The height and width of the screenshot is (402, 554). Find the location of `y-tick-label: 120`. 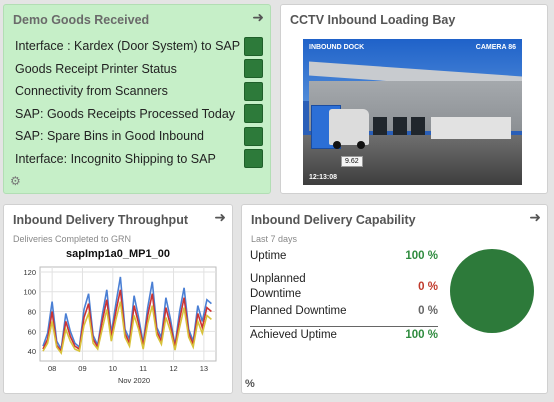

y-tick-label: 120 is located at coordinates (29, 272).